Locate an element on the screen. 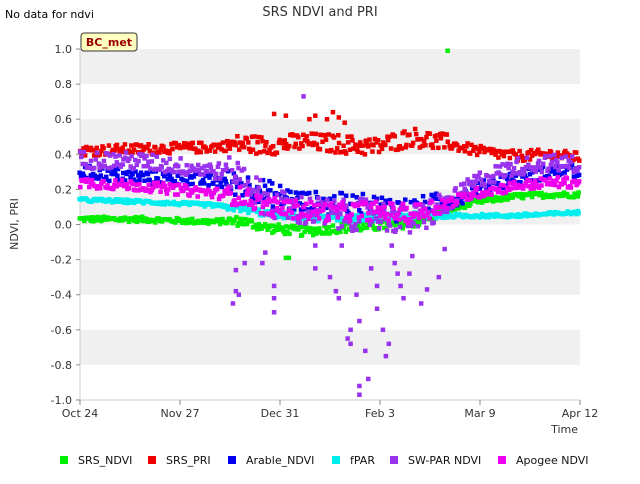  legend-swatch is located at coordinates (232, 460).